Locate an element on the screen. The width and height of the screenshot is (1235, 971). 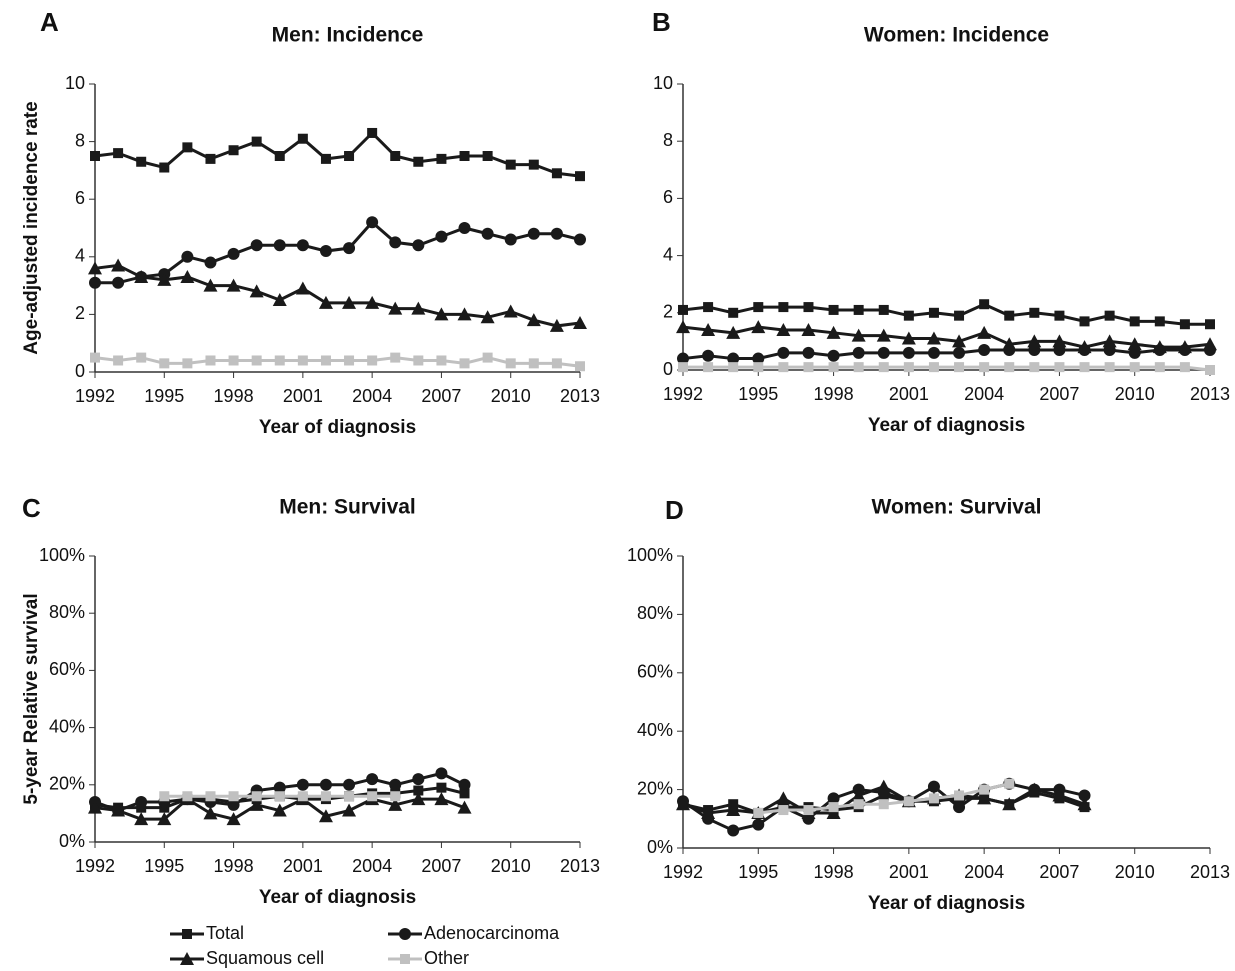
y-tick-label: 10 is located at coordinates (663, 83).